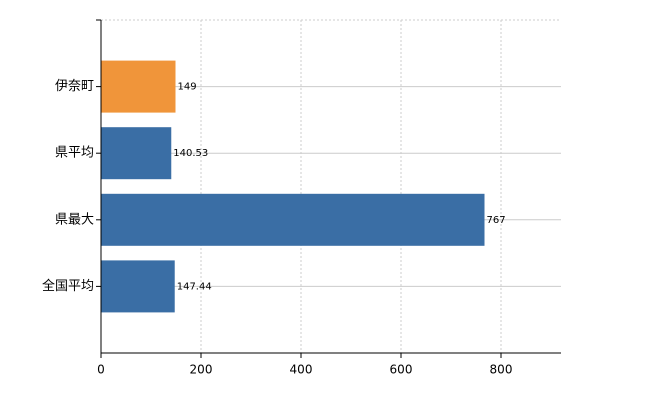 The image size is (650, 400). What do you see at coordinates (401, 370) in the screenshot?
I see `x-tick-label: 600` at bounding box center [401, 370].